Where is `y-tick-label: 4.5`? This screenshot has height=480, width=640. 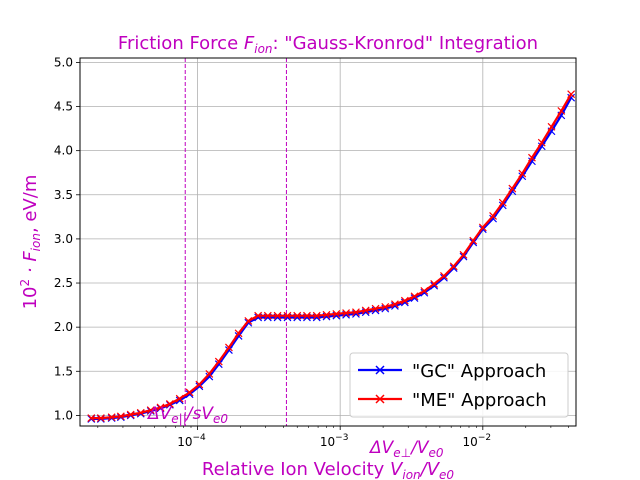
y-tick-label: 4.5 is located at coordinates (63, 107).